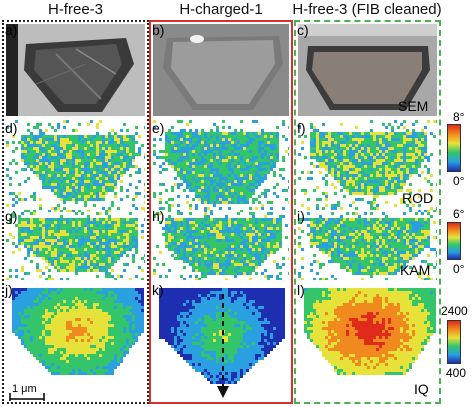 Image resolution: width=474 pixels, height=407 pixels. What do you see at coordinates (27, 397) in the screenshot?
I see `scale-bar` at bounding box center [27, 397].